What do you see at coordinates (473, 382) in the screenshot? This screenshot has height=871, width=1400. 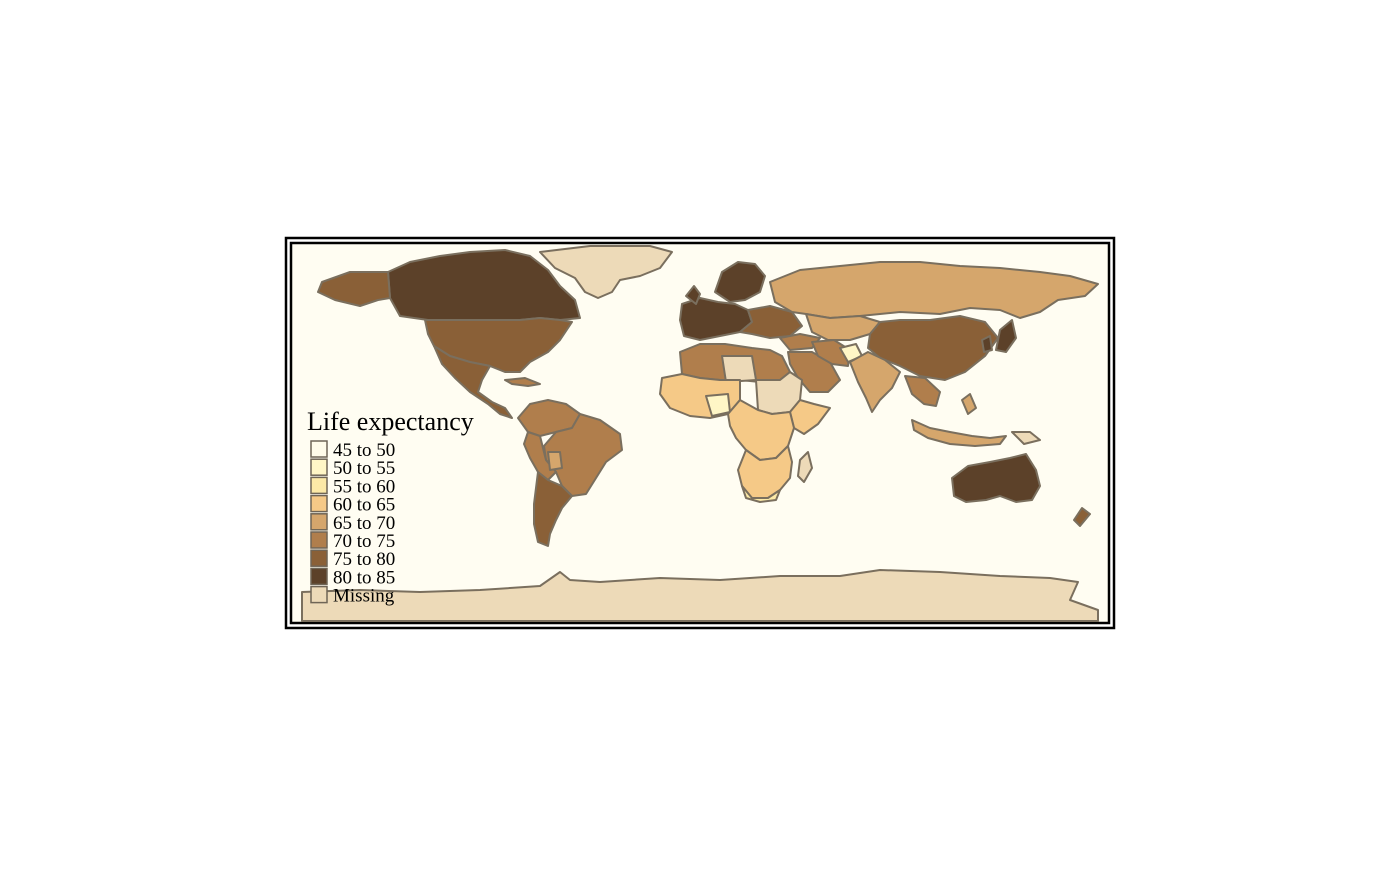 I see `country-mexico` at bounding box center [473, 382].